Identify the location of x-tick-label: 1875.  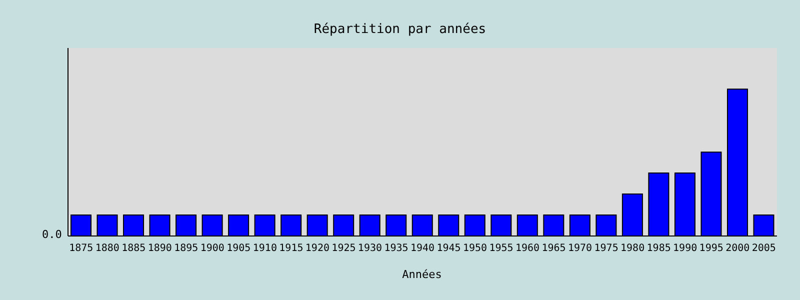
(81, 248).